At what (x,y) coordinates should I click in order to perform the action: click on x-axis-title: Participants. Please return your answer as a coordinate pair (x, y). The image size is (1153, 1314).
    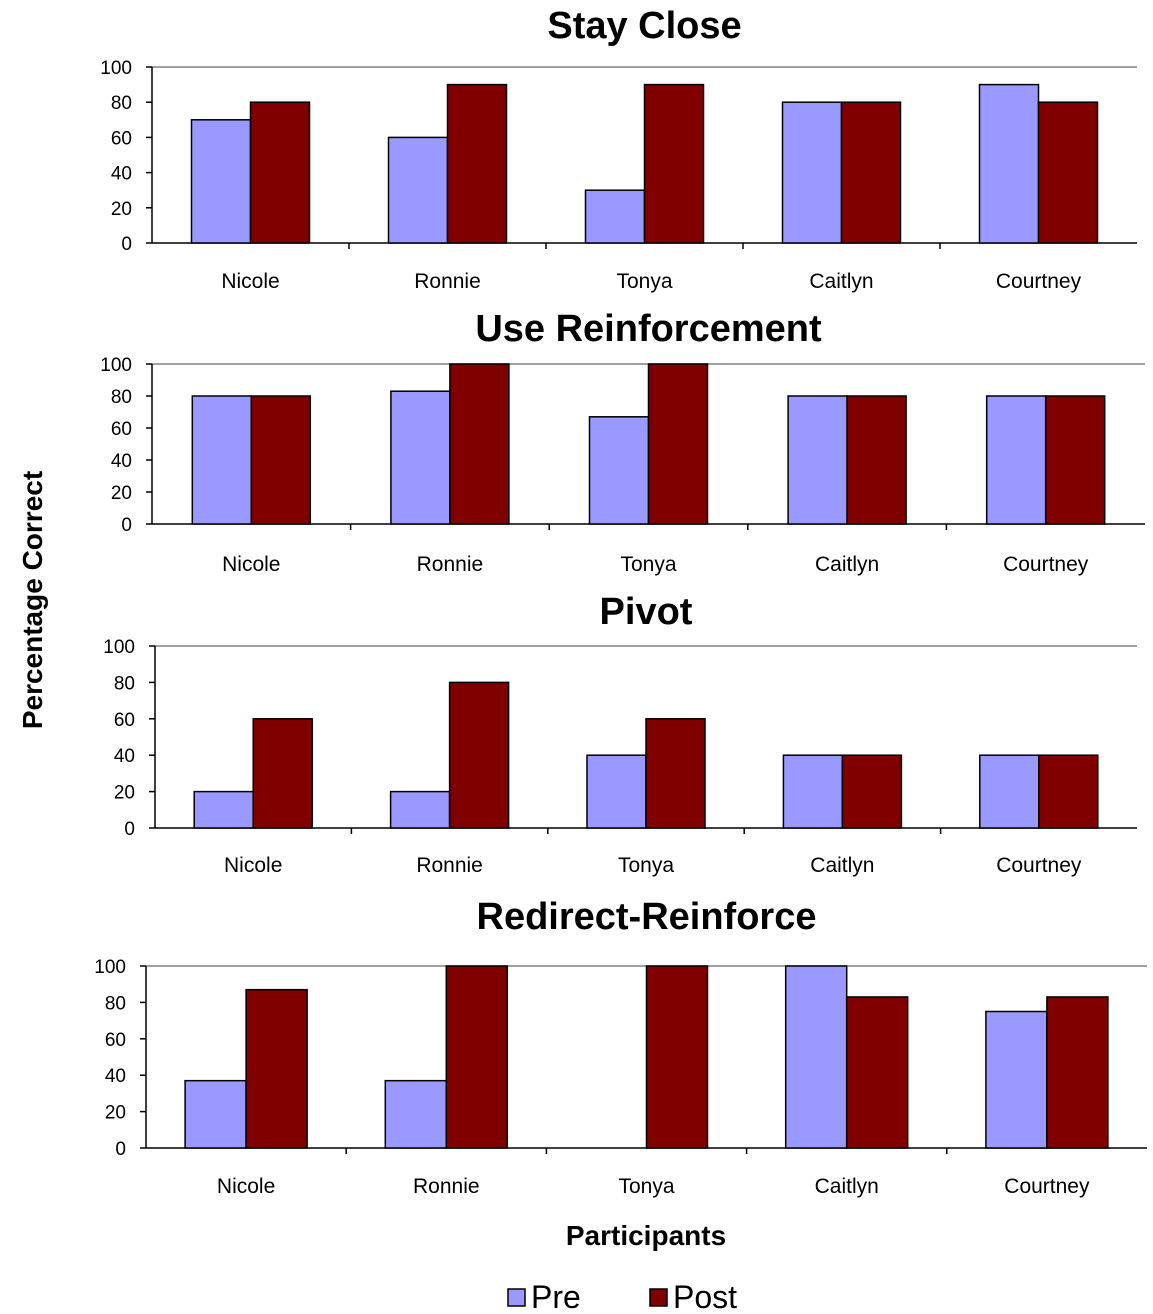
    Looking at the image, I should click on (646, 1235).